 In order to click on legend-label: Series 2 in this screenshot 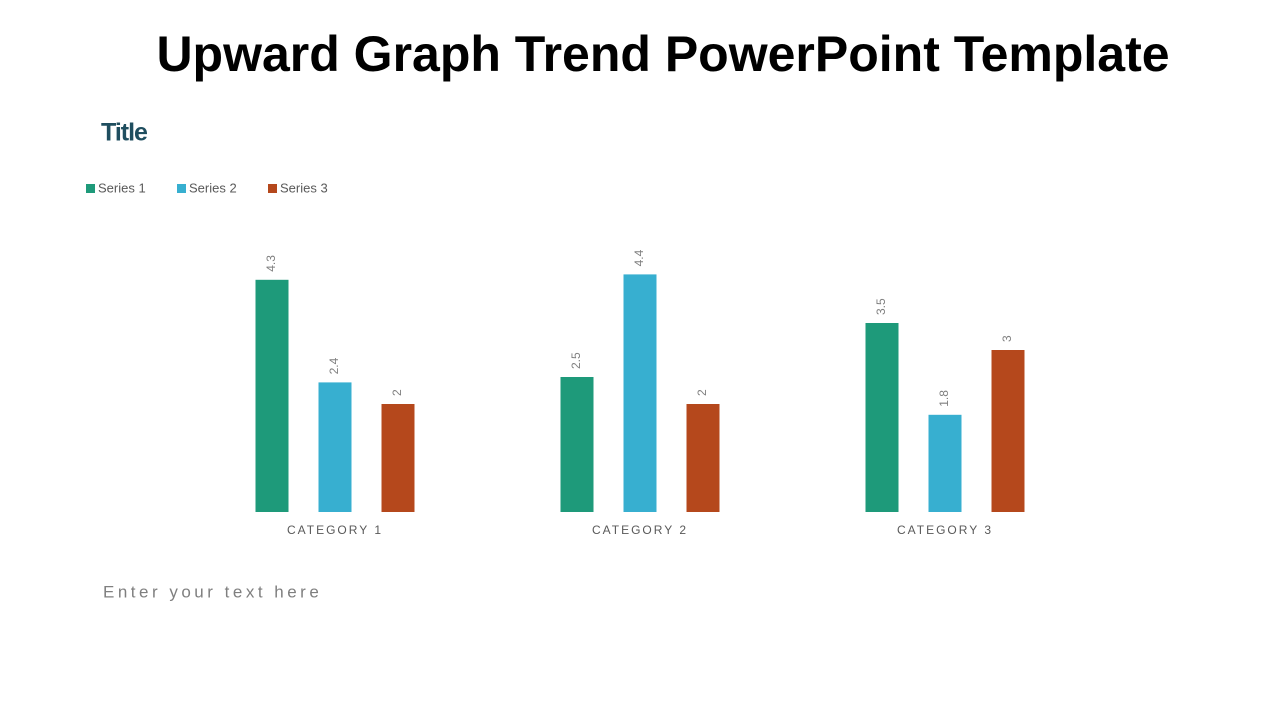, I will do `click(213, 187)`.